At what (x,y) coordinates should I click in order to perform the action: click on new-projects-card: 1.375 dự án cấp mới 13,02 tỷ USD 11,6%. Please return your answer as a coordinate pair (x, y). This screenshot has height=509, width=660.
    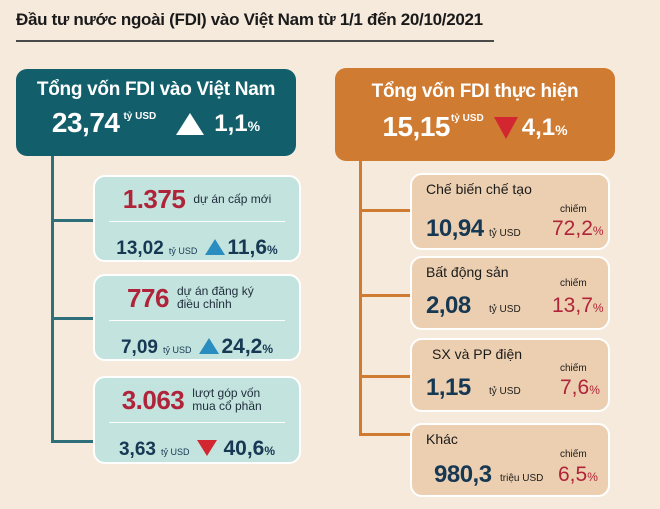
    Looking at the image, I should click on (197, 218).